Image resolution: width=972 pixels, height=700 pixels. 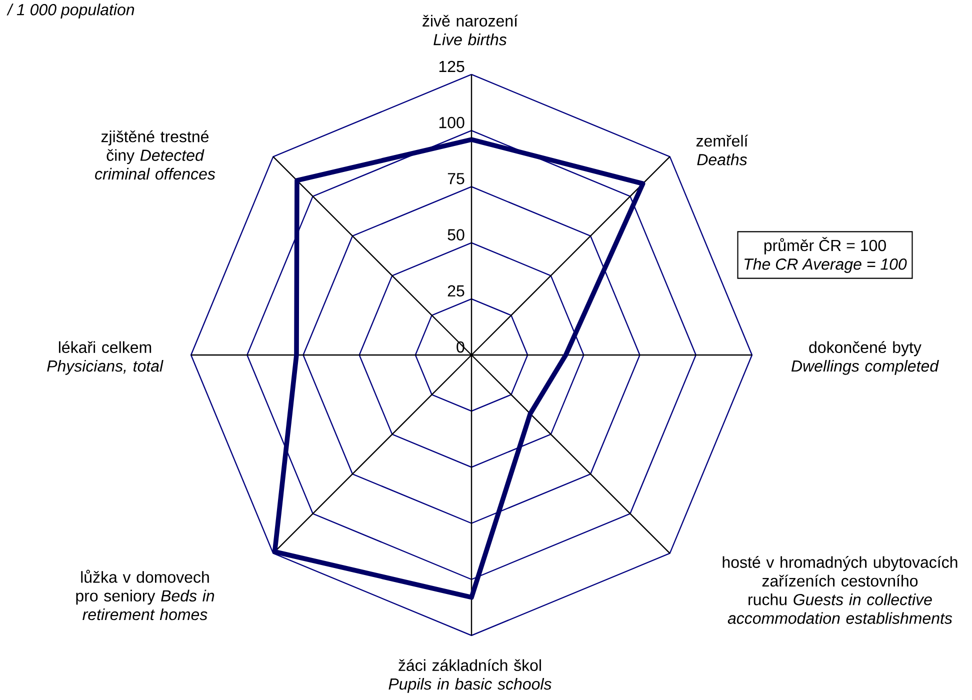 What do you see at coordinates (145, 595) in the screenshot?
I see `spoke-label: lůžka v domovech pro seniory Beds in retirement homes` at bounding box center [145, 595].